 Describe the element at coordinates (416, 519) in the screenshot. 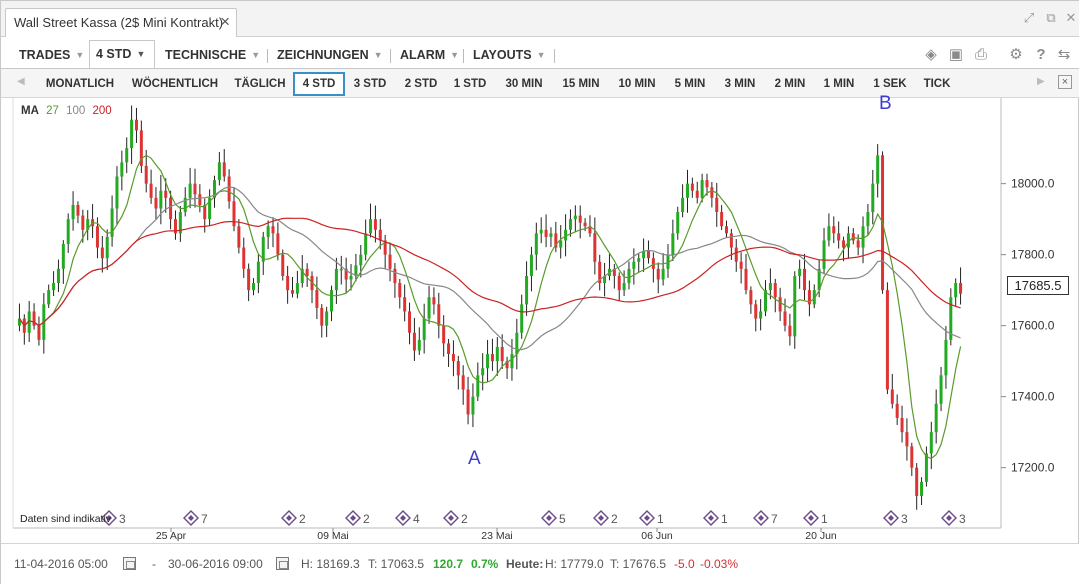

I see `event-marker-count: 4` at that location.